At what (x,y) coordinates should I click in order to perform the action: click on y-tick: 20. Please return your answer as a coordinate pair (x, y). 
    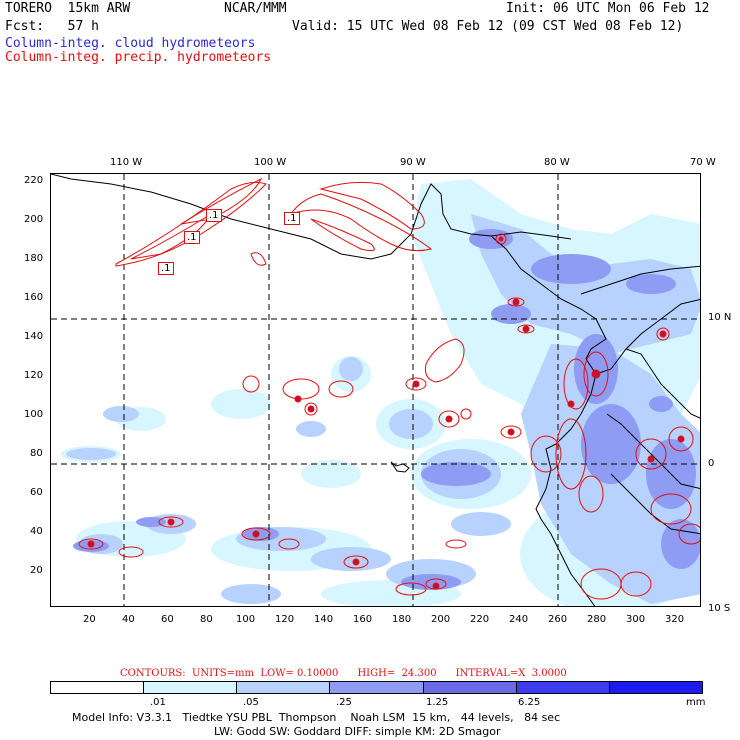
    Looking at the image, I should click on (36, 570).